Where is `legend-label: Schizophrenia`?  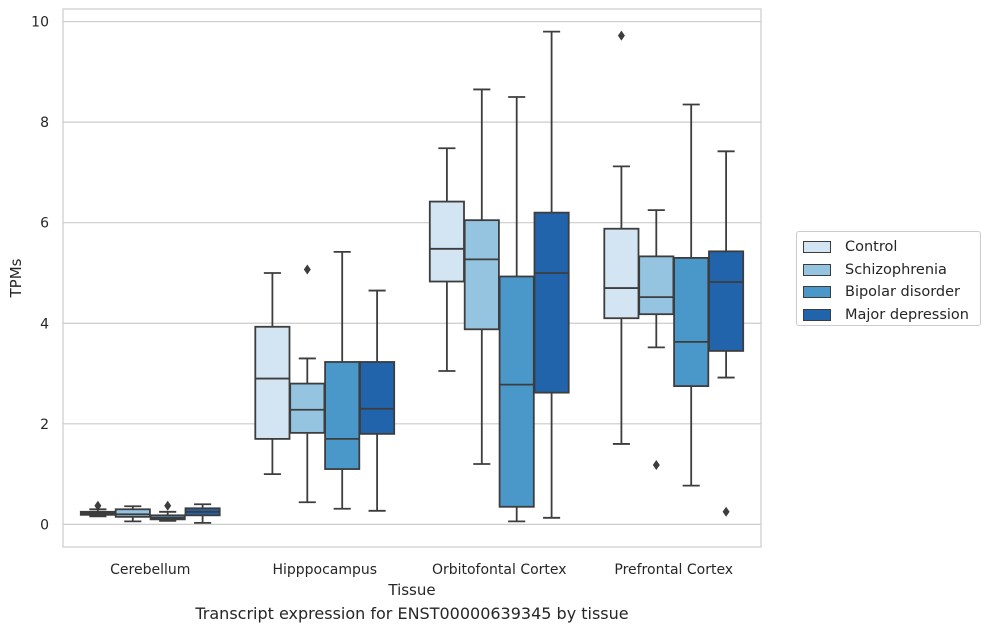 legend-label: Schizophrenia is located at coordinates (896, 269).